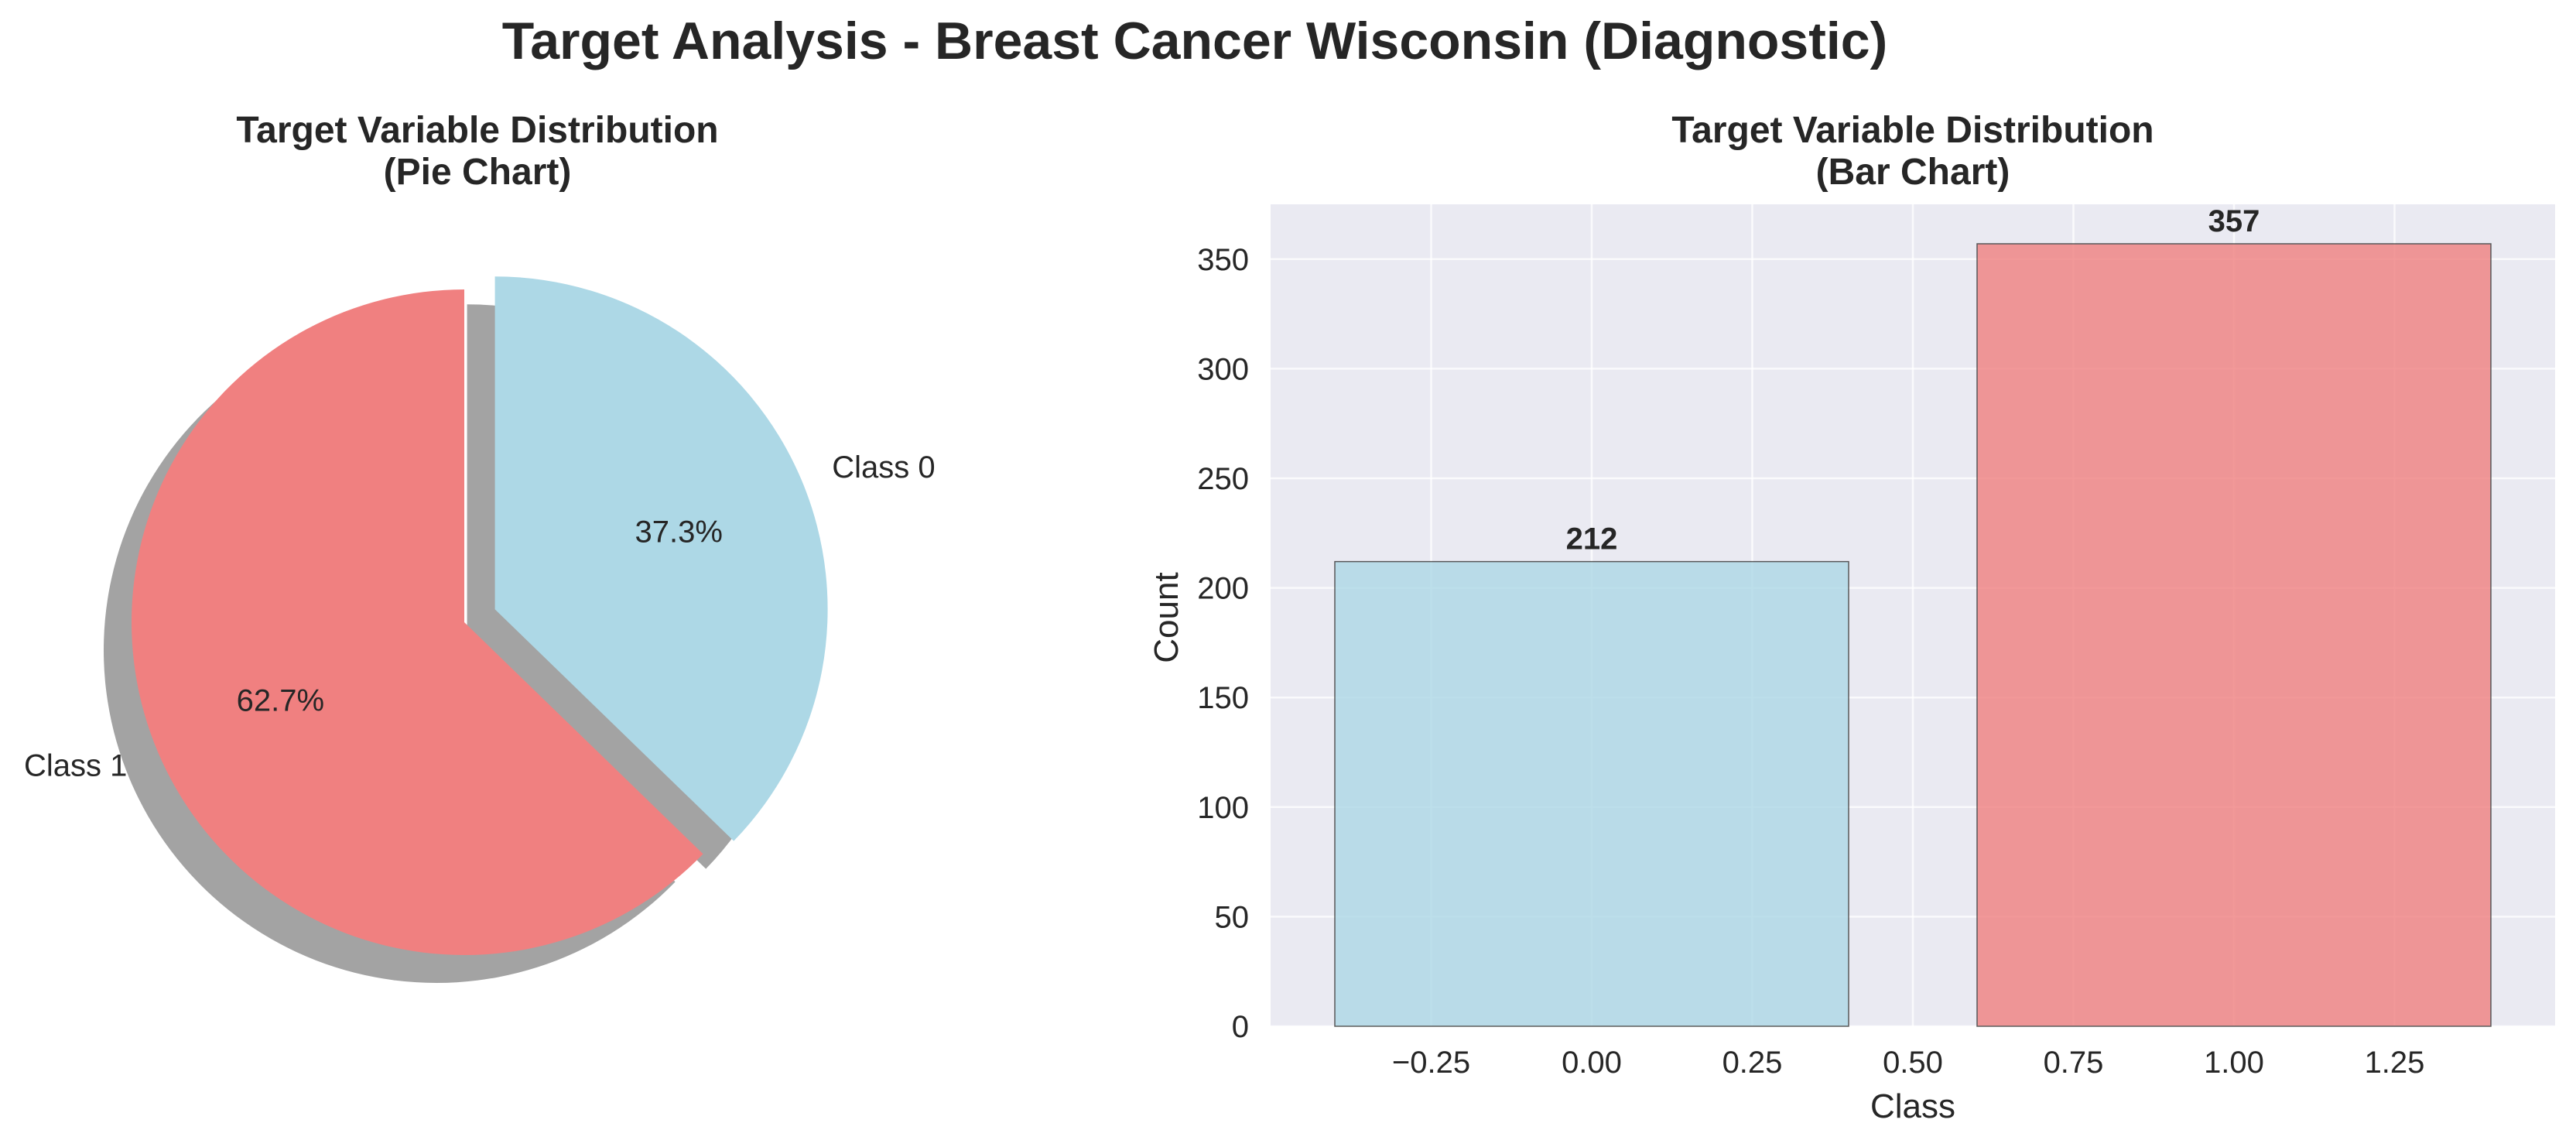  I want to click on y-tick-labels: 0 50 100 150 200 250 300 350, so click(1223, 643).